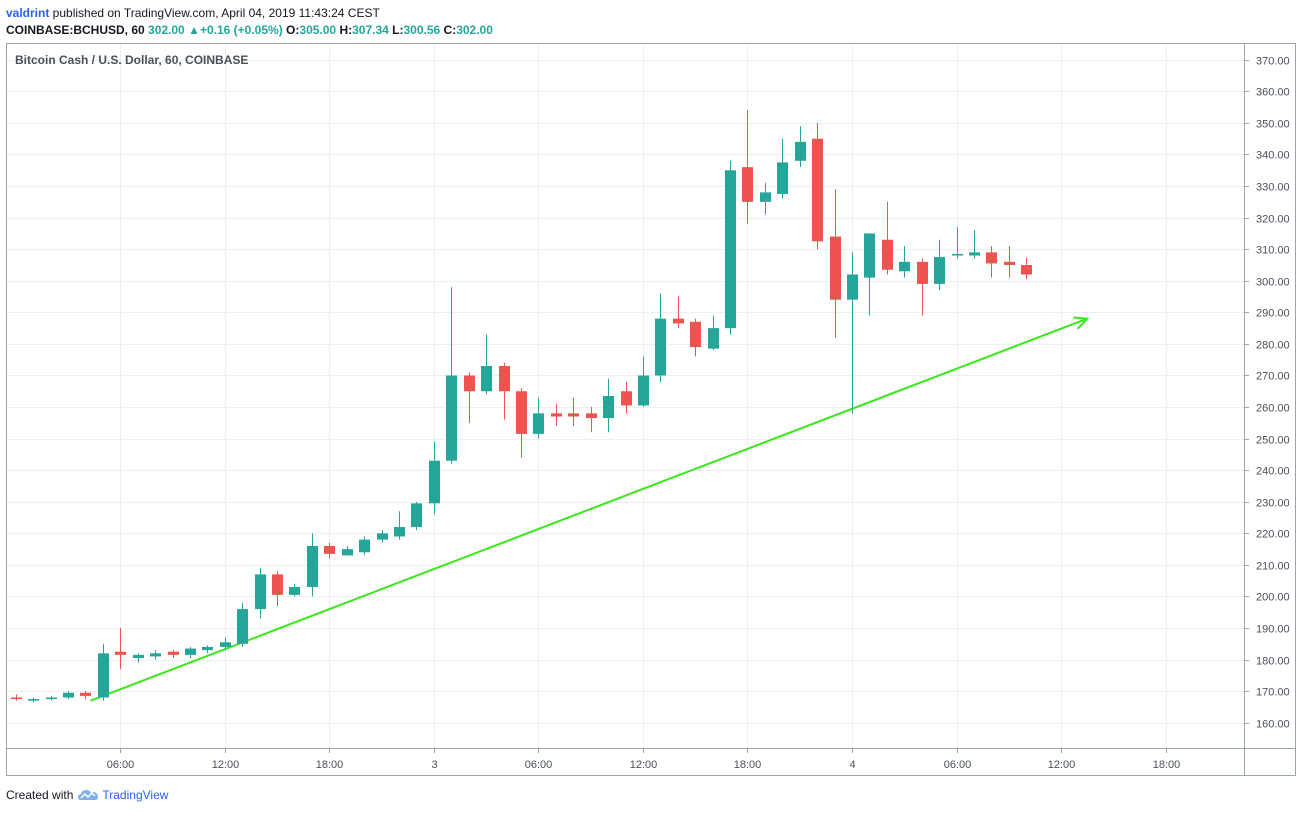 This screenshot has height=813, width=1302. I want to click on y-tick-label: 280.00, so click(1273, 346).